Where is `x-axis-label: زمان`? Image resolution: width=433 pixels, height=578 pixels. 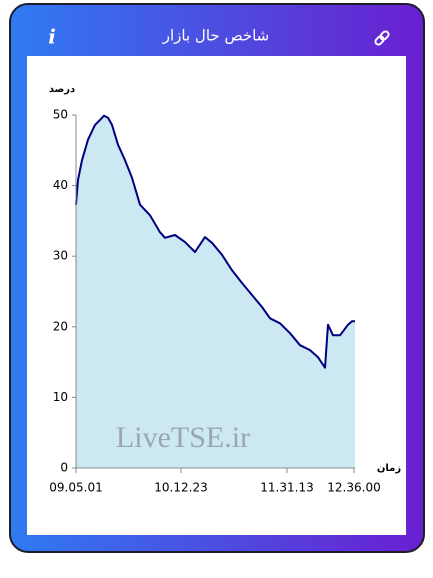
x-axis-label: زمان is located at coordinates (389, 468).